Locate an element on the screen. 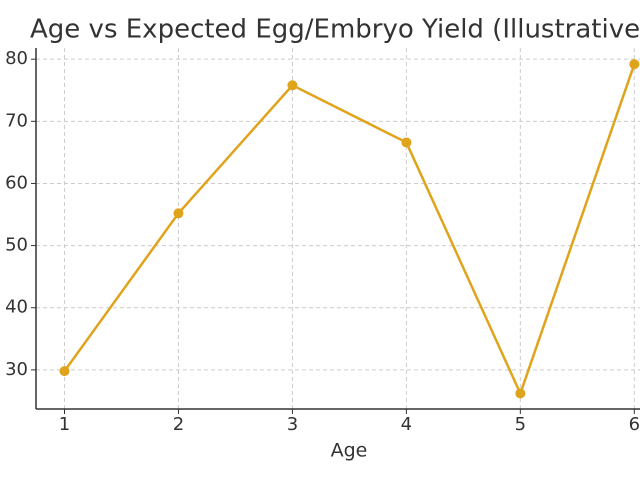  x-tick-label: 3 is located at coordinates (292, 424).